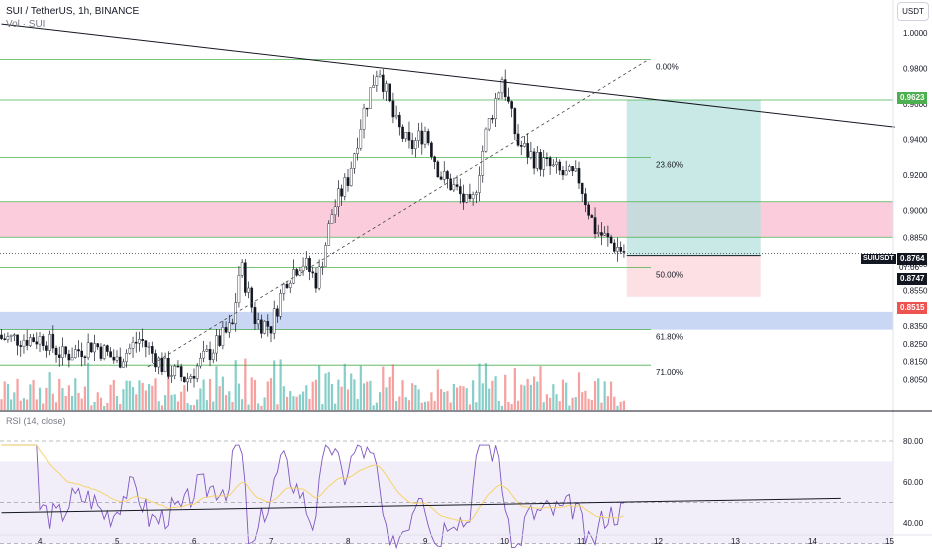 The image size is (932, 555). What do you see at coordinates (915, 104) in the screenshot?
I see `price-tick: 0.9600` at bounding box center [915, 104].